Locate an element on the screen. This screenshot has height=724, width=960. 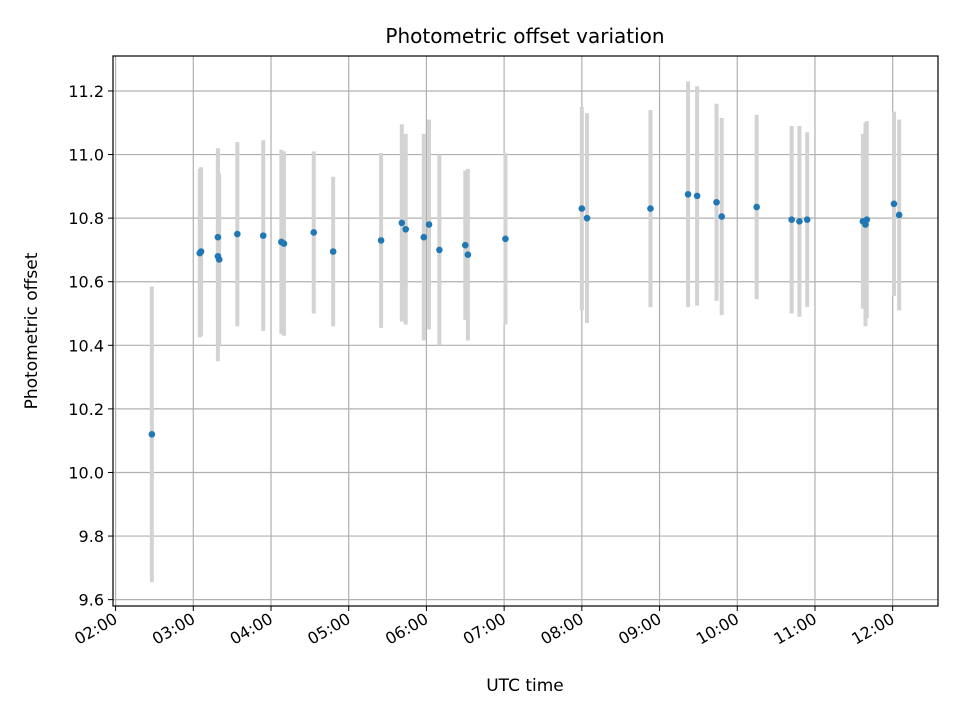
y-tick-label: 11.0 is located at coordinates (86, 155).